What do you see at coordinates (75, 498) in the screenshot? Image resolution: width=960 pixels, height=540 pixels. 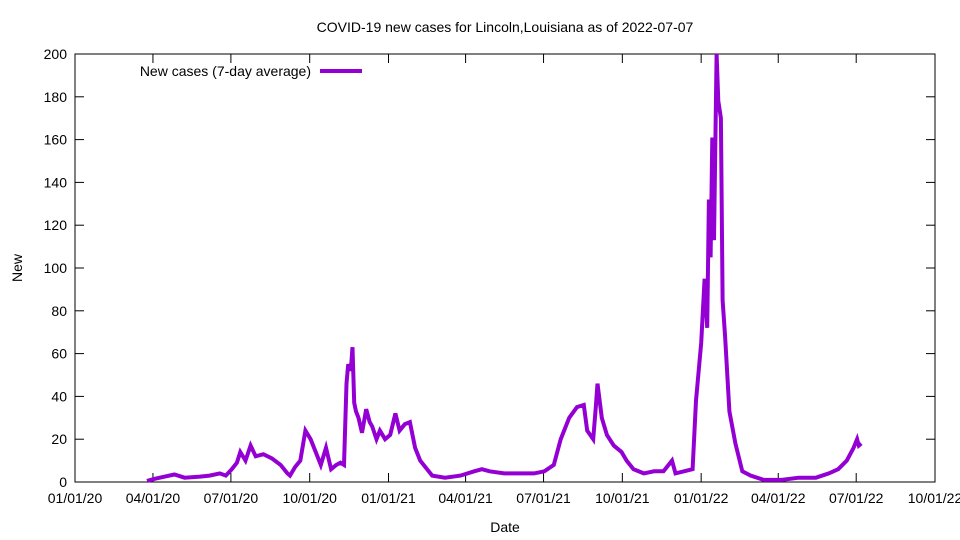 I see `x-tick-label: 01/01/20` at bounding box center [75, 498].